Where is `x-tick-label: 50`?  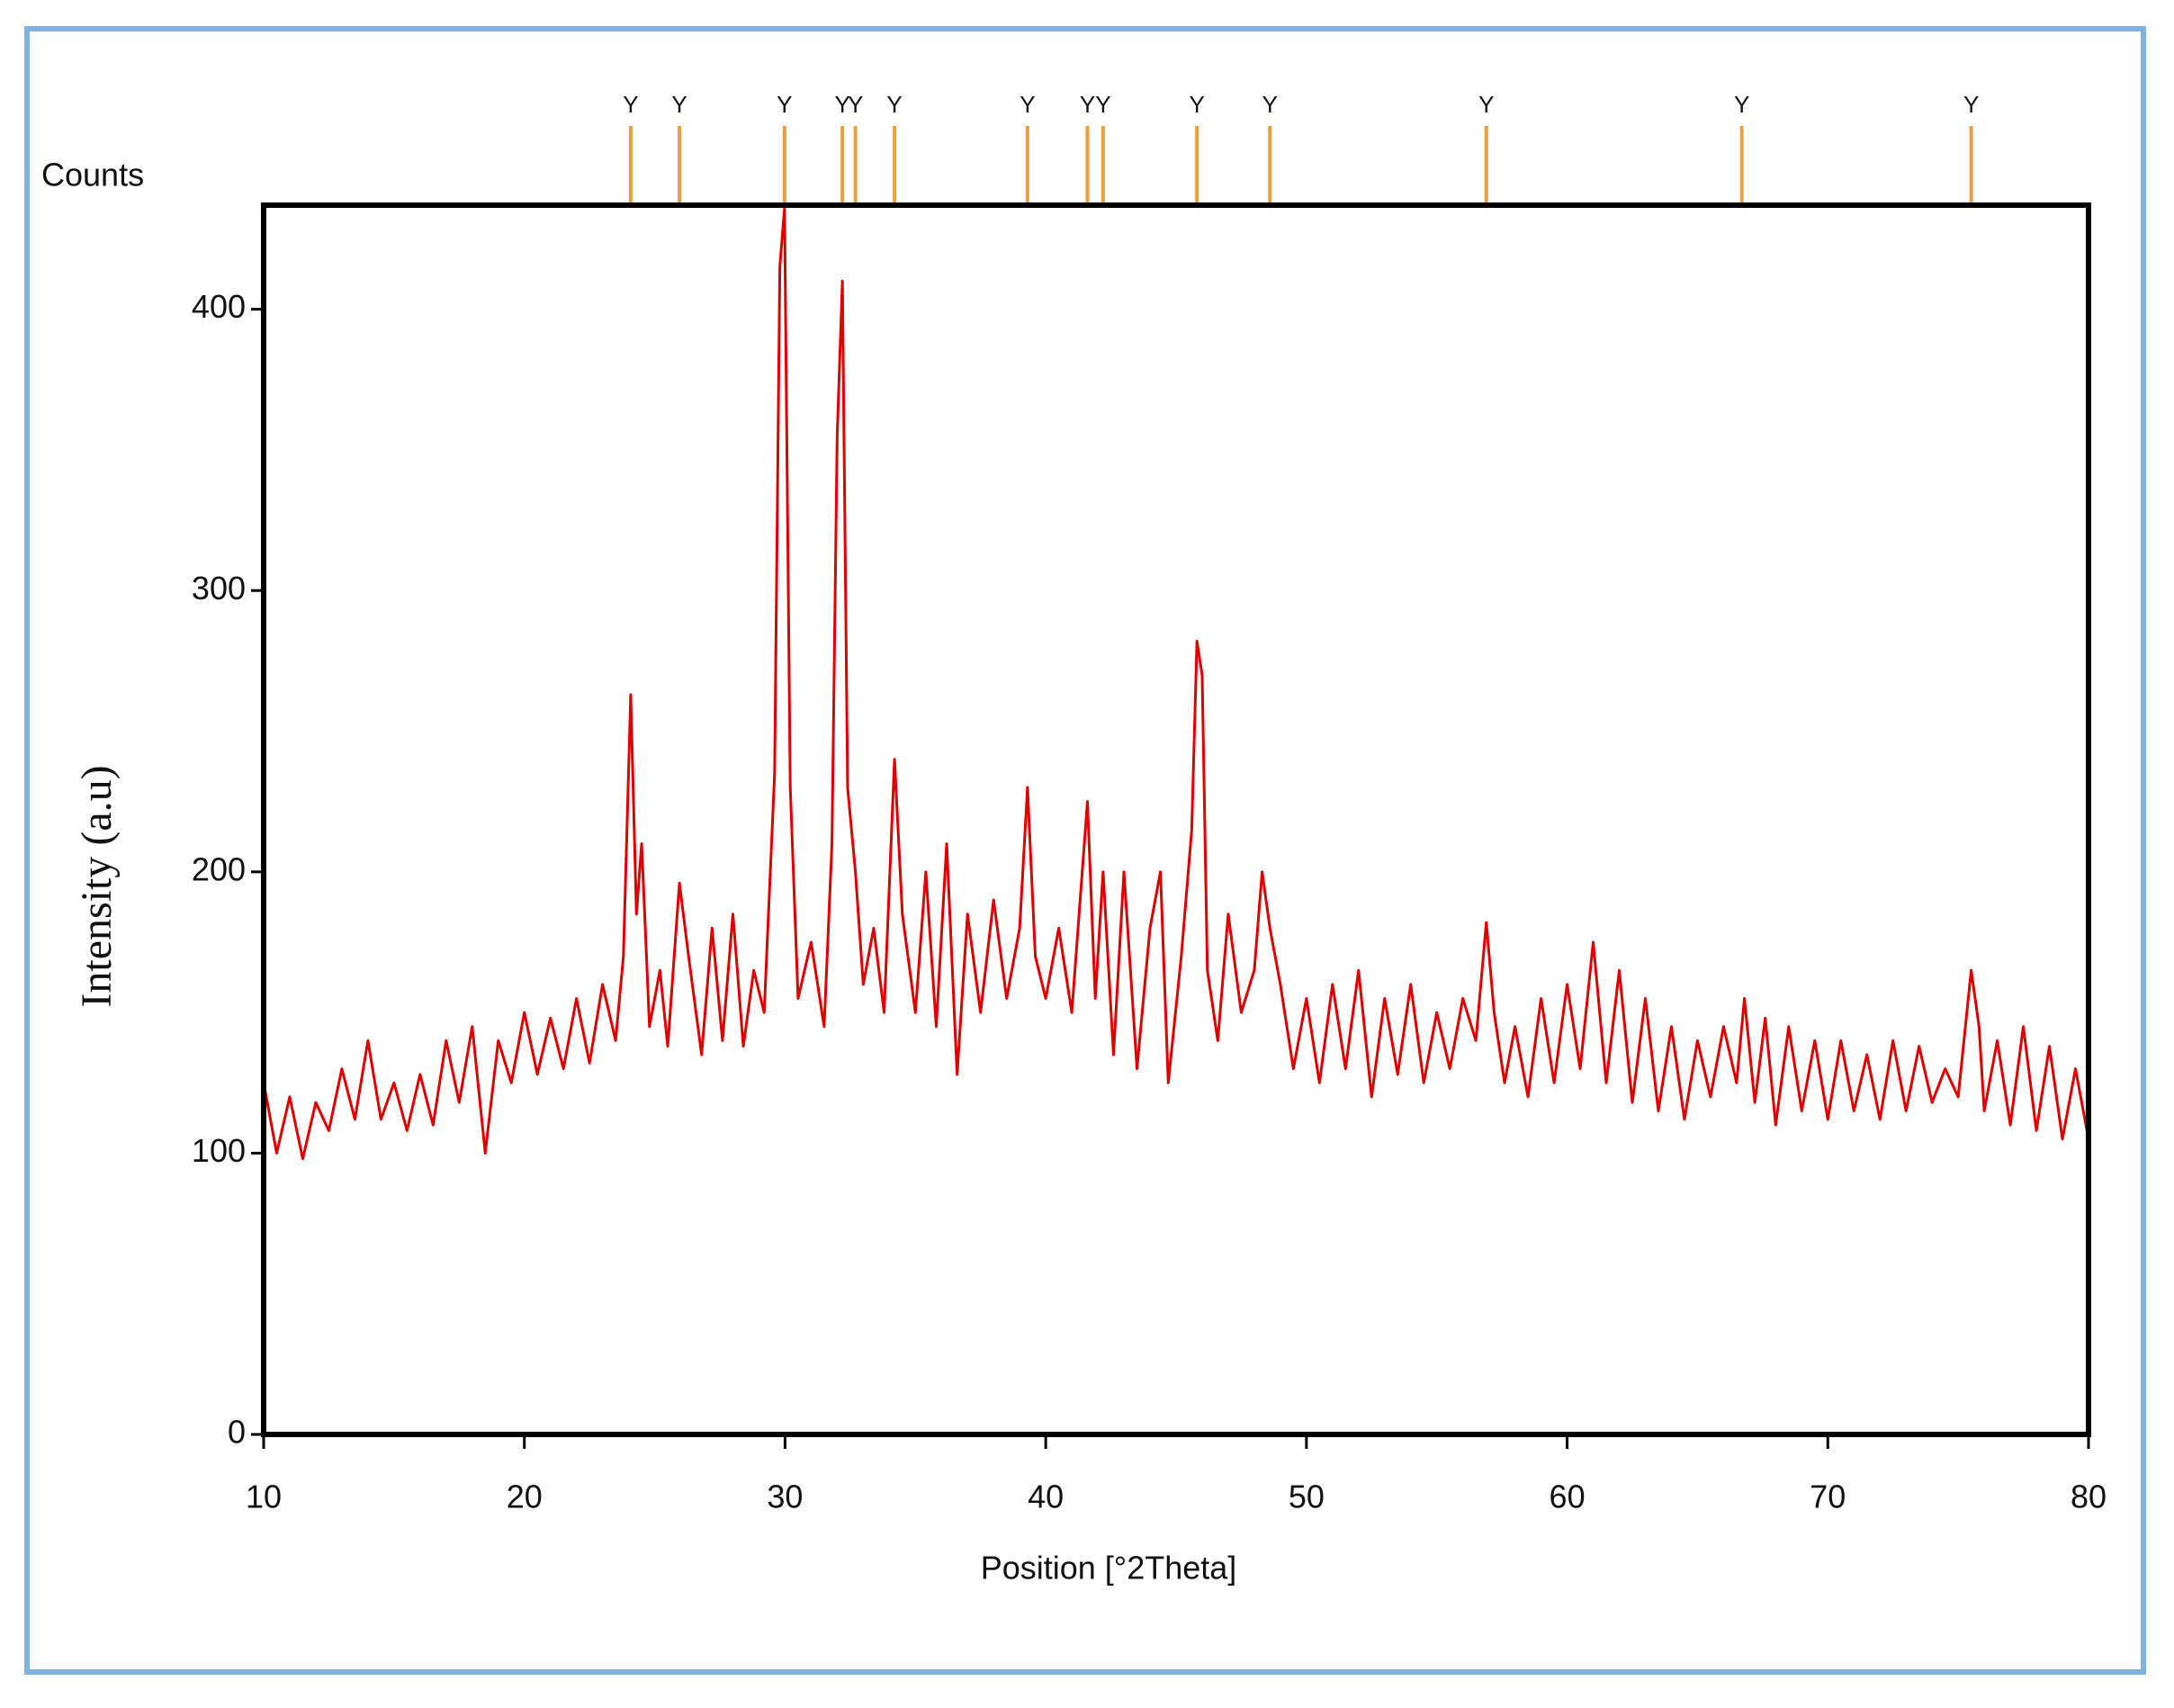
x-tick-label: 50 is located at coordinates (1307, 1497).